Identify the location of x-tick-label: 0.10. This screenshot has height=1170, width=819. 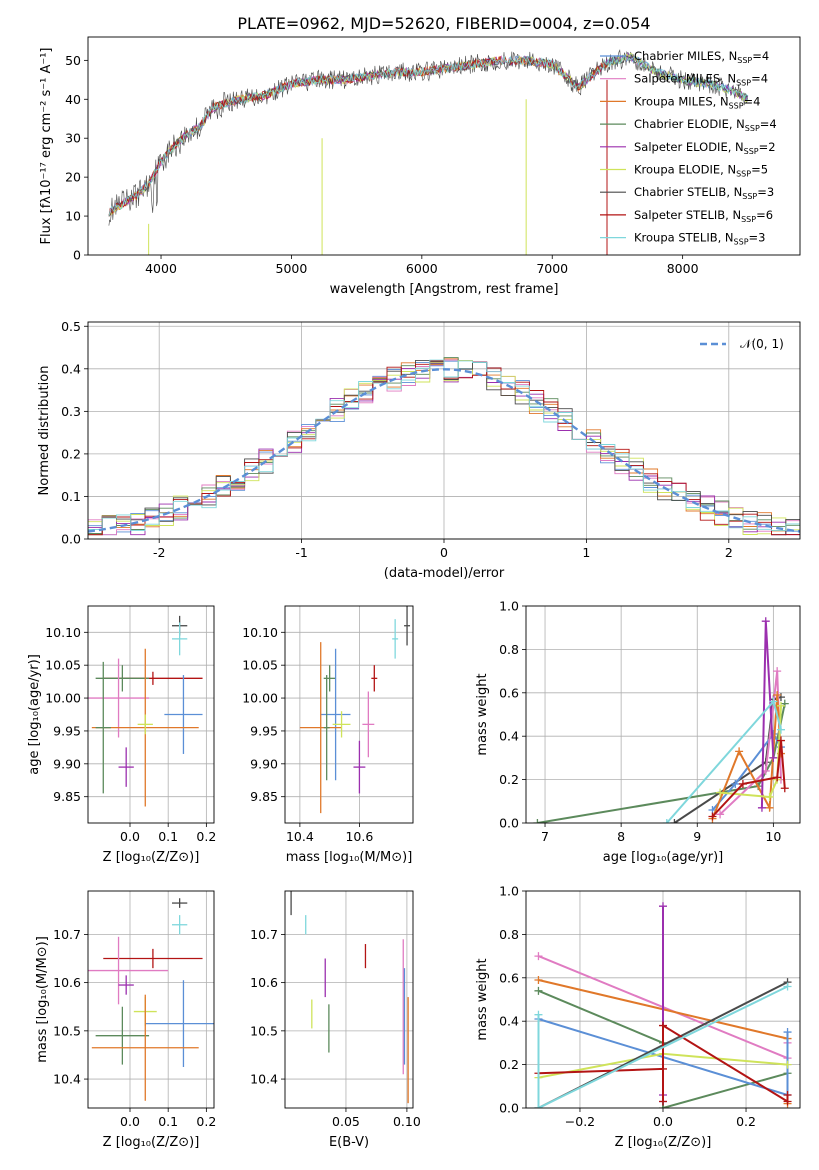
(407, 1121).